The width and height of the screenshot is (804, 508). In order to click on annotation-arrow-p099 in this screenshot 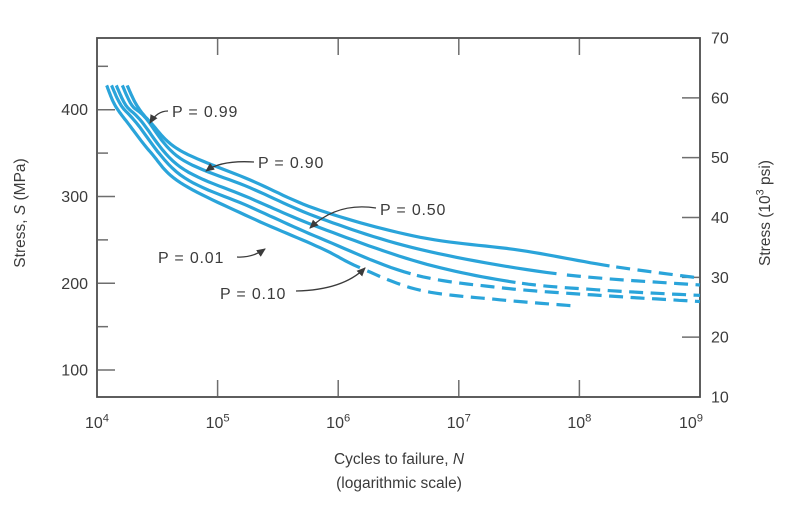, I will do `click(159, 117)`.